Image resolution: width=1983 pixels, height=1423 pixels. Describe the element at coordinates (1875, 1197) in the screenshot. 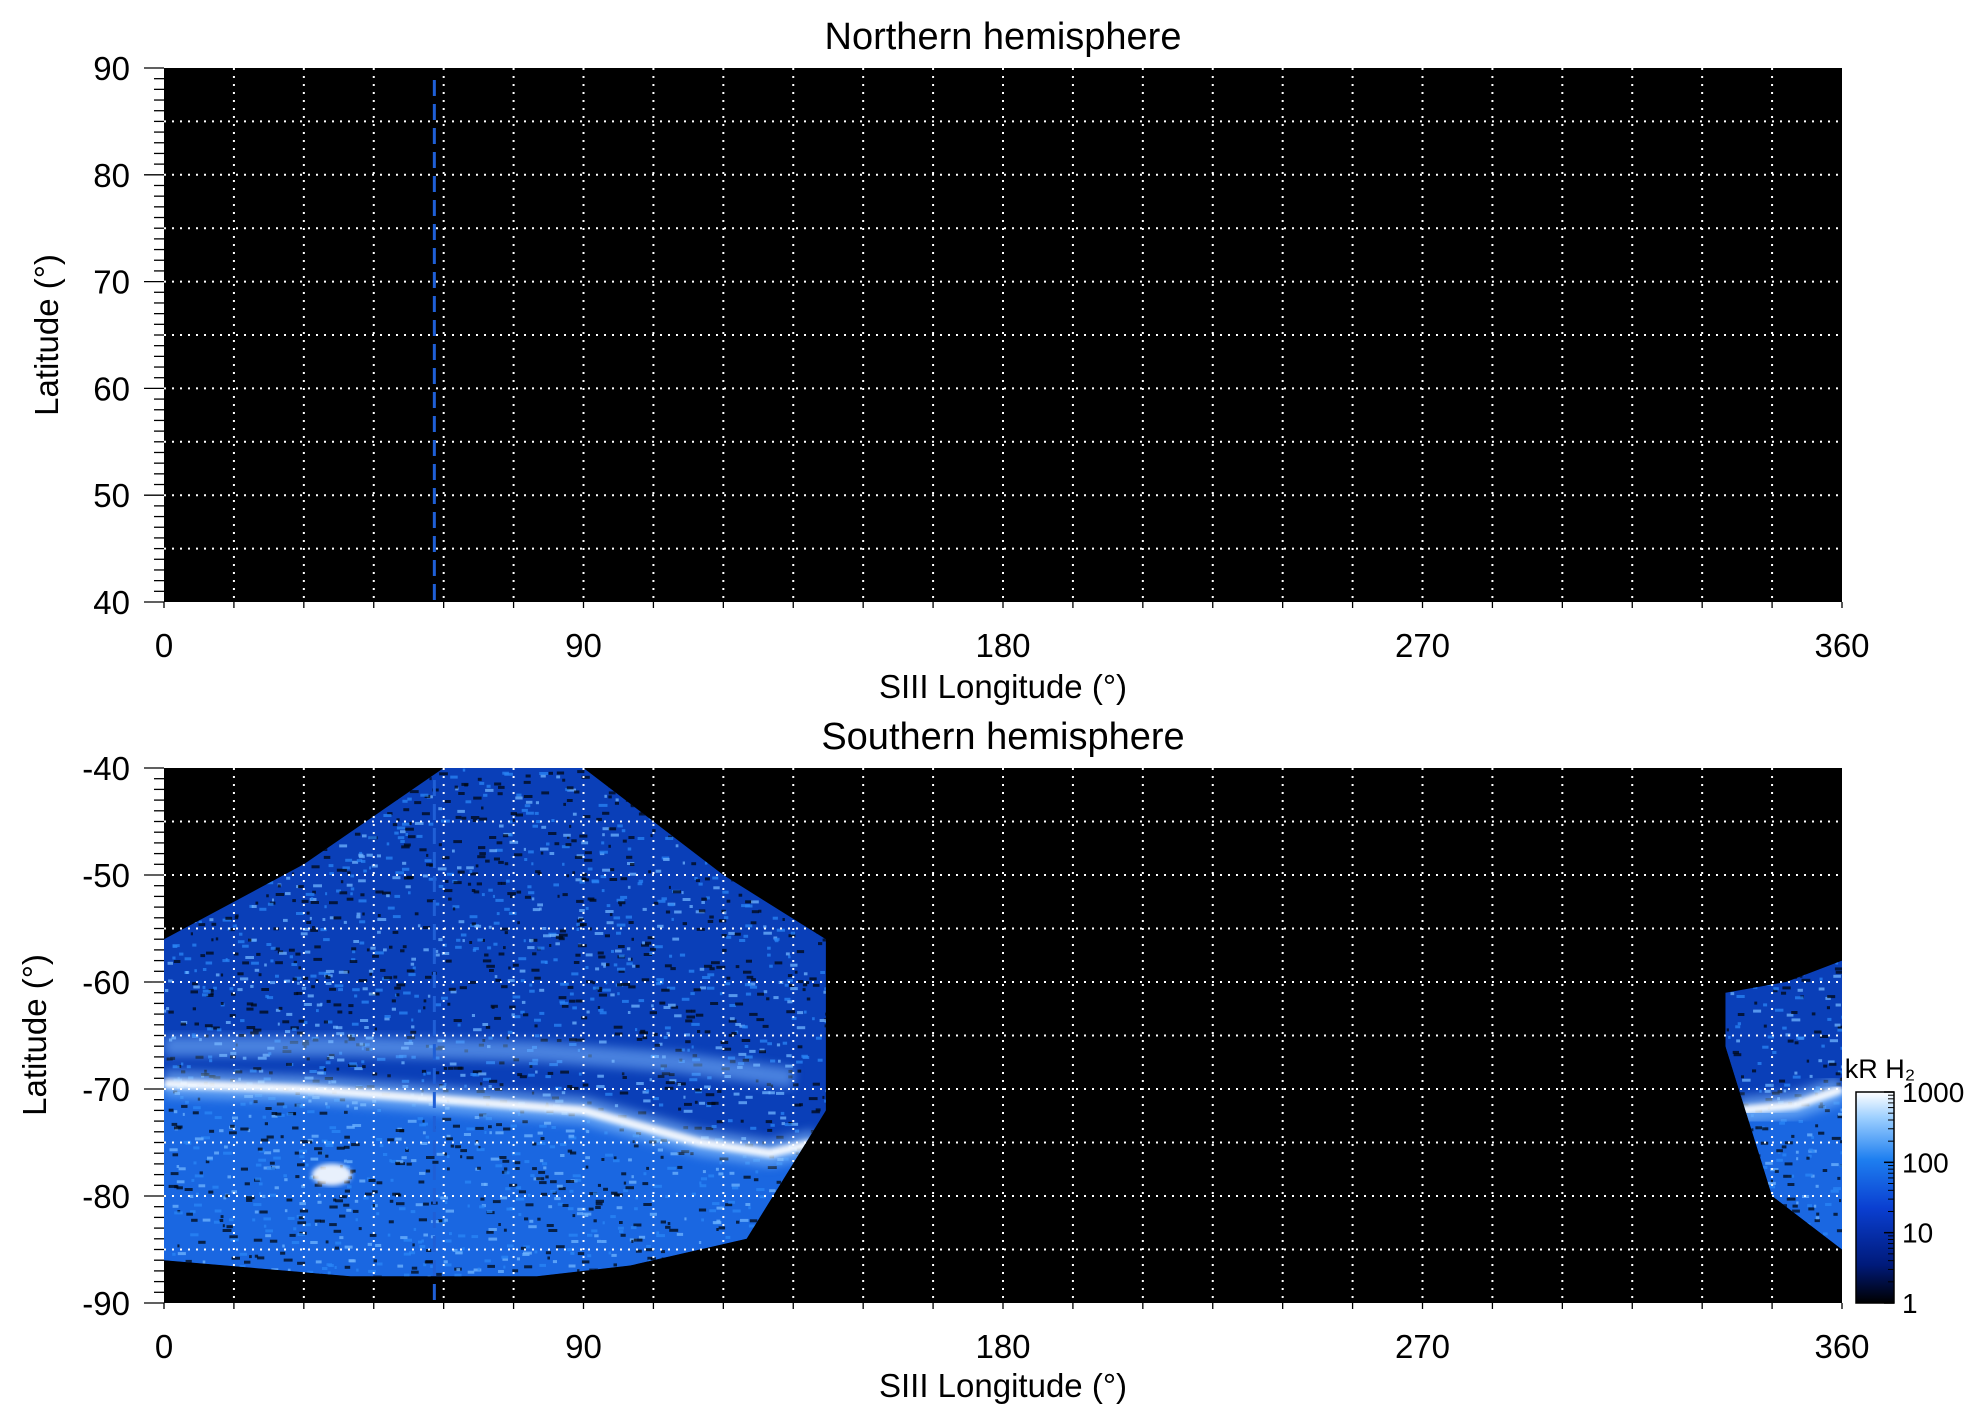

I see `colorbar-gradient` at that location.